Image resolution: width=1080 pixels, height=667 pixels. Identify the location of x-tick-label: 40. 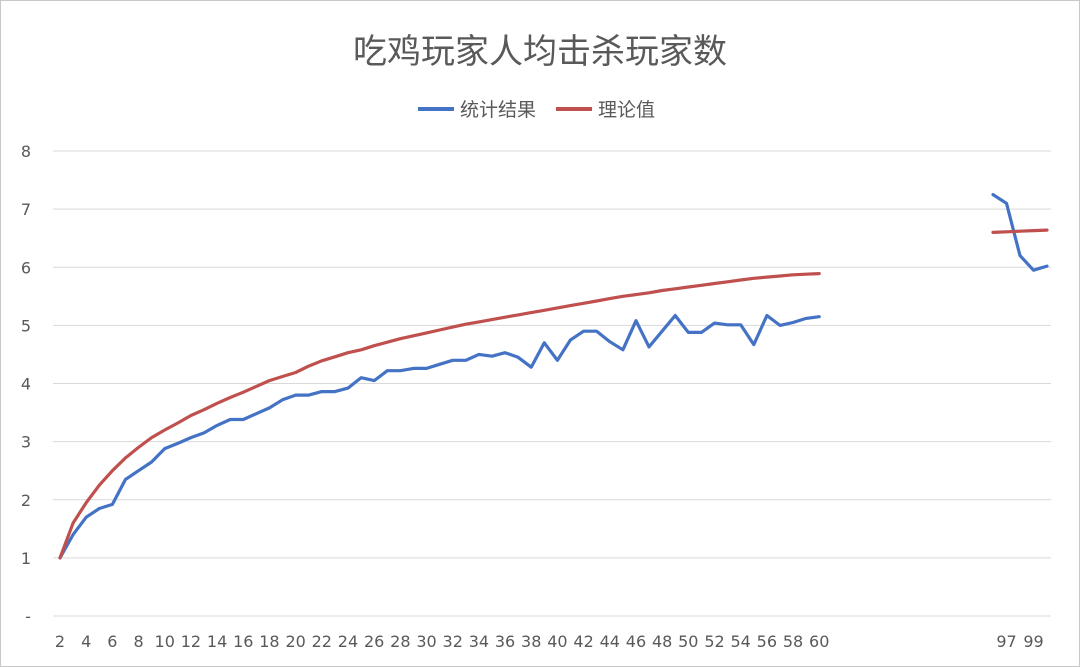
(557, 641).